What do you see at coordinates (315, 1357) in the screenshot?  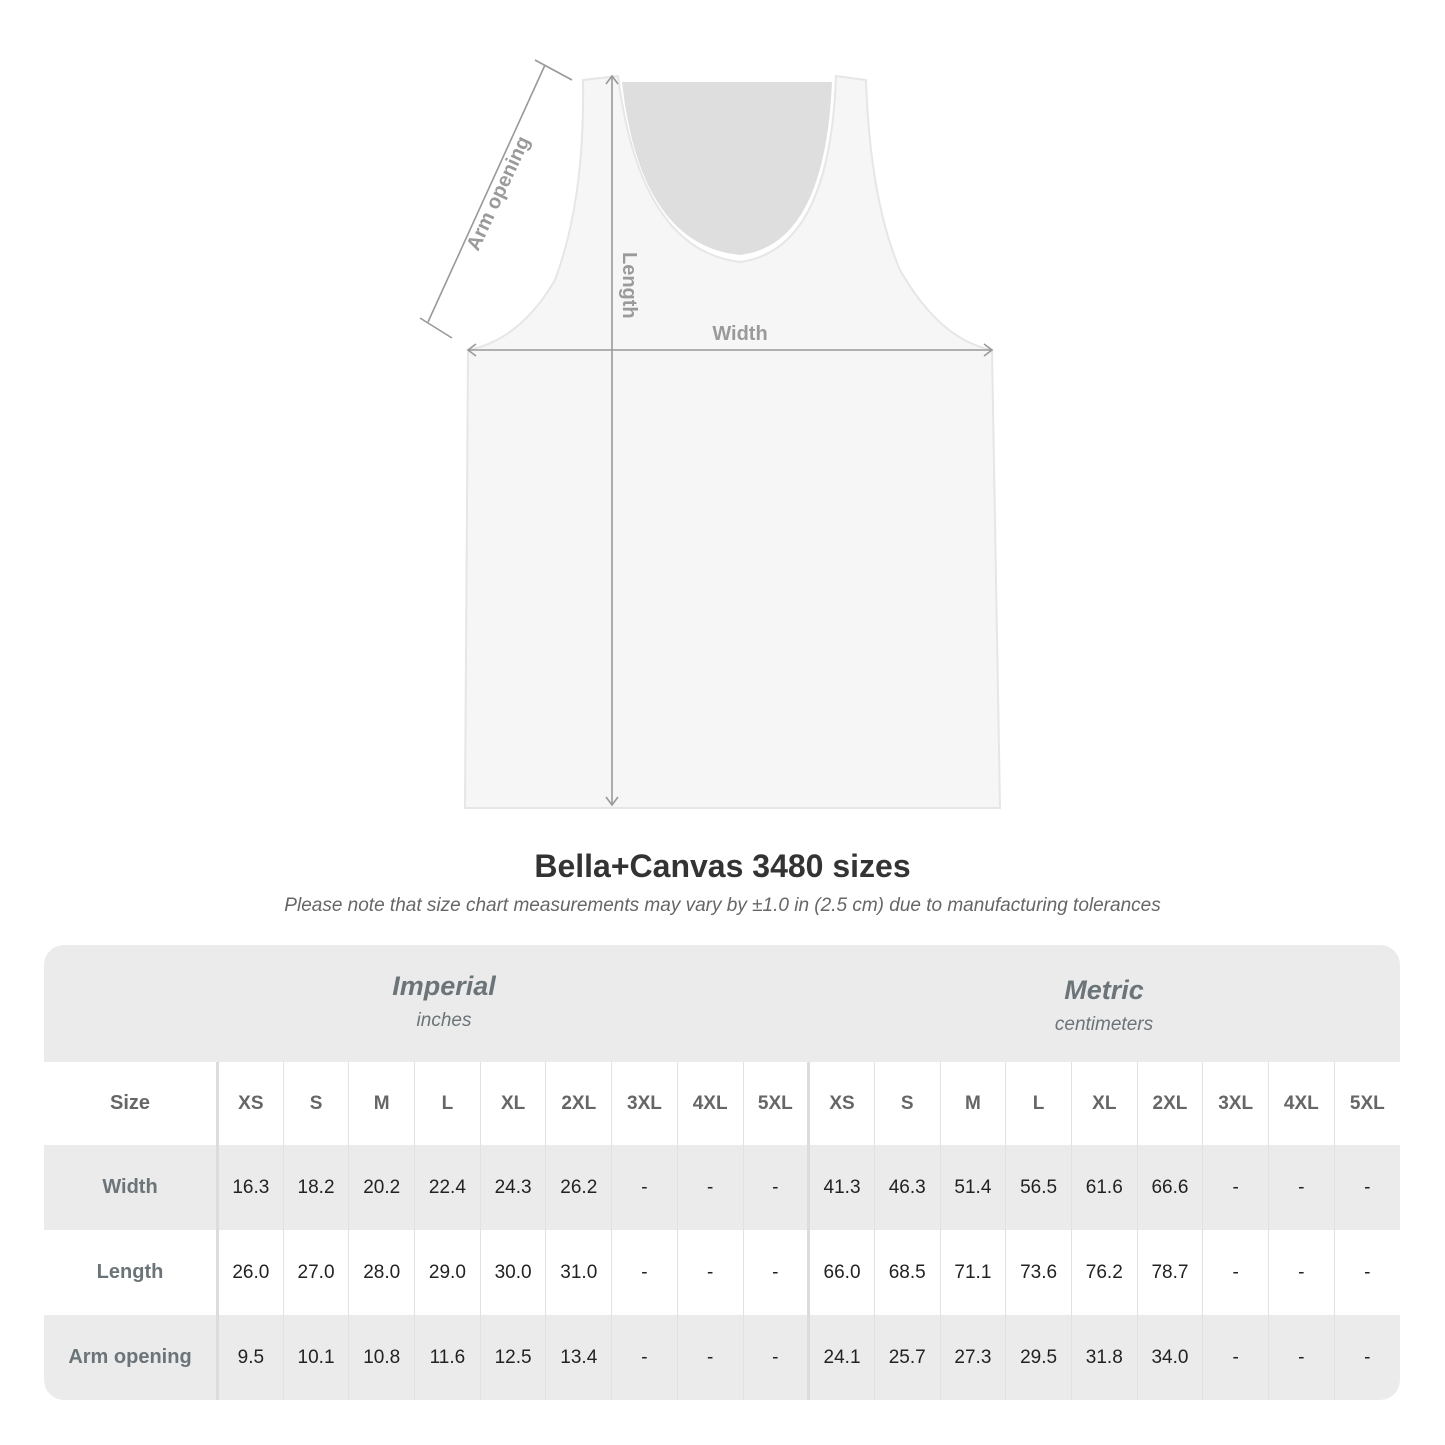 I see `imperial-value-cell: 10.1` at bounding box center [315, 1357].